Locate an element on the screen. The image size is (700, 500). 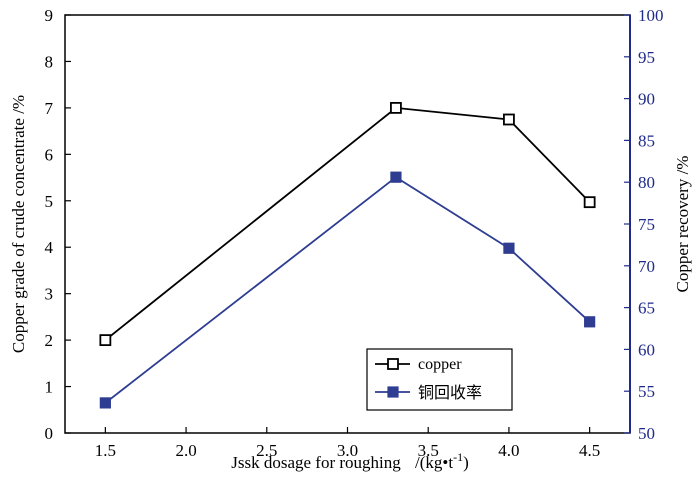
right-tick-label: 85 is located at coordinates (646, 140).